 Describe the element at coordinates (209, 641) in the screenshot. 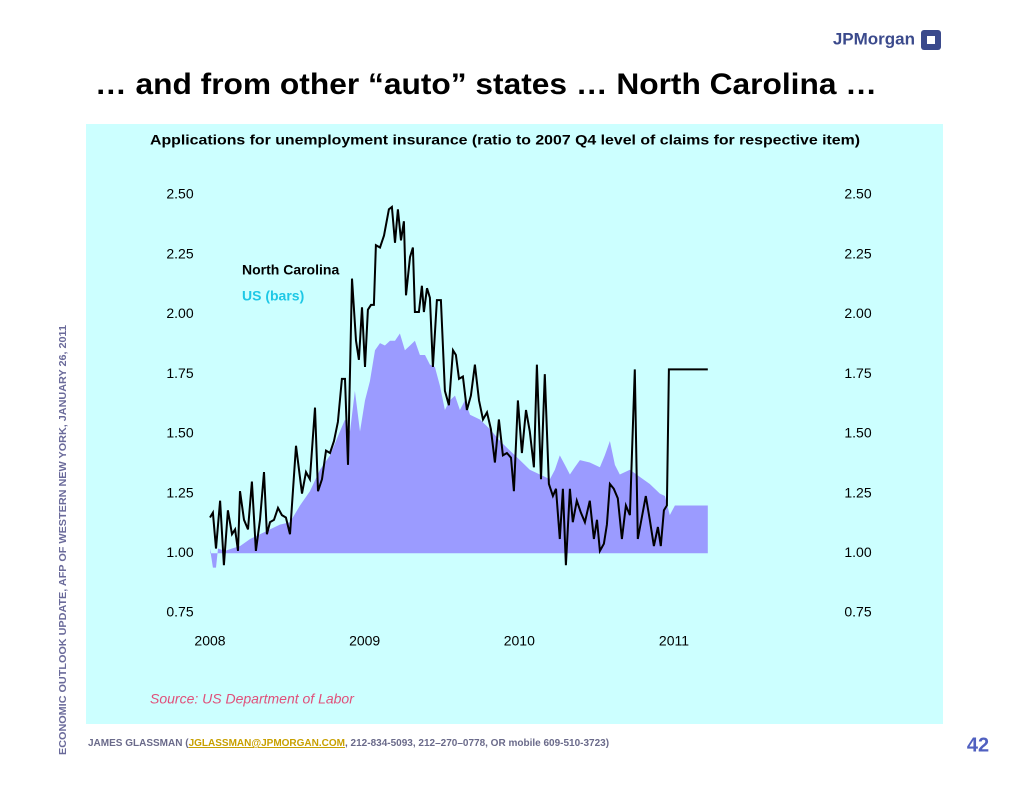

I see `x-tick-label: 2008` at that location.